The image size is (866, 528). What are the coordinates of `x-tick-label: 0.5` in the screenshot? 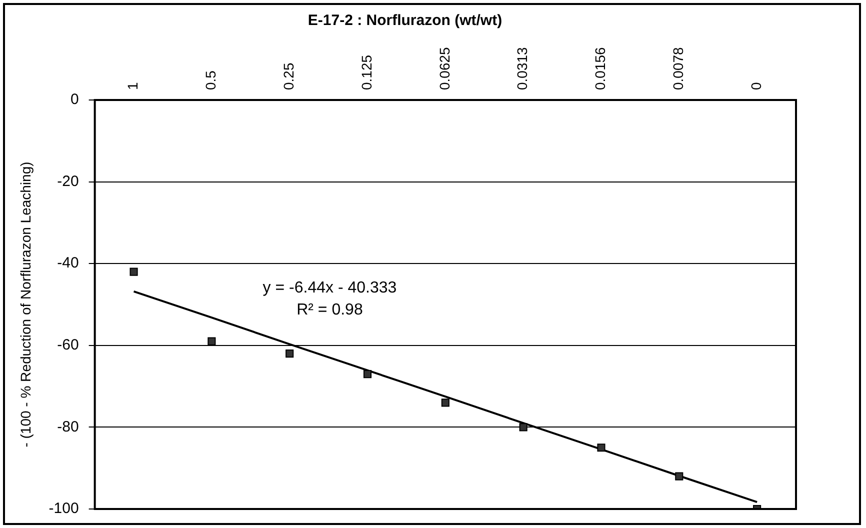 It's located at (210, 80).